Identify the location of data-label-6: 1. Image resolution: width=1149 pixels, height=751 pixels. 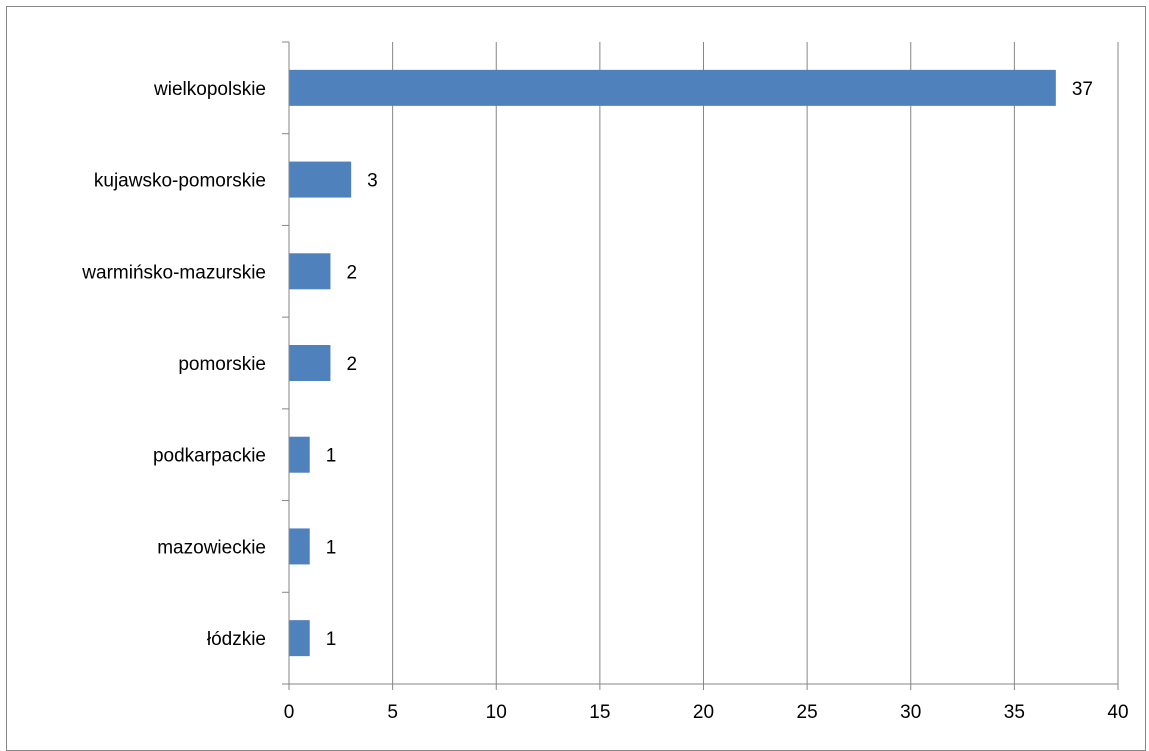
(331, 639).